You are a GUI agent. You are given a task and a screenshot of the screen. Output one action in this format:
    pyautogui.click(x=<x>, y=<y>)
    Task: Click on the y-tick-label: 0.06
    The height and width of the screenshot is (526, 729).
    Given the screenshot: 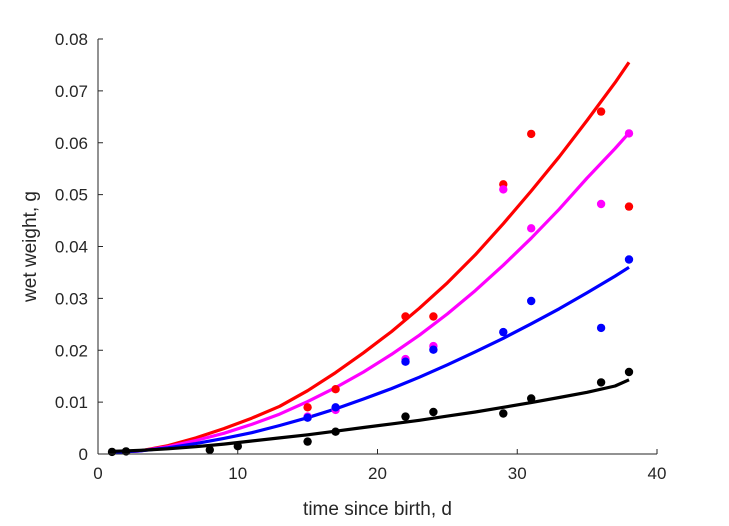 What is the action you would take?
    pyautogui.click(x=71, y=143)
    